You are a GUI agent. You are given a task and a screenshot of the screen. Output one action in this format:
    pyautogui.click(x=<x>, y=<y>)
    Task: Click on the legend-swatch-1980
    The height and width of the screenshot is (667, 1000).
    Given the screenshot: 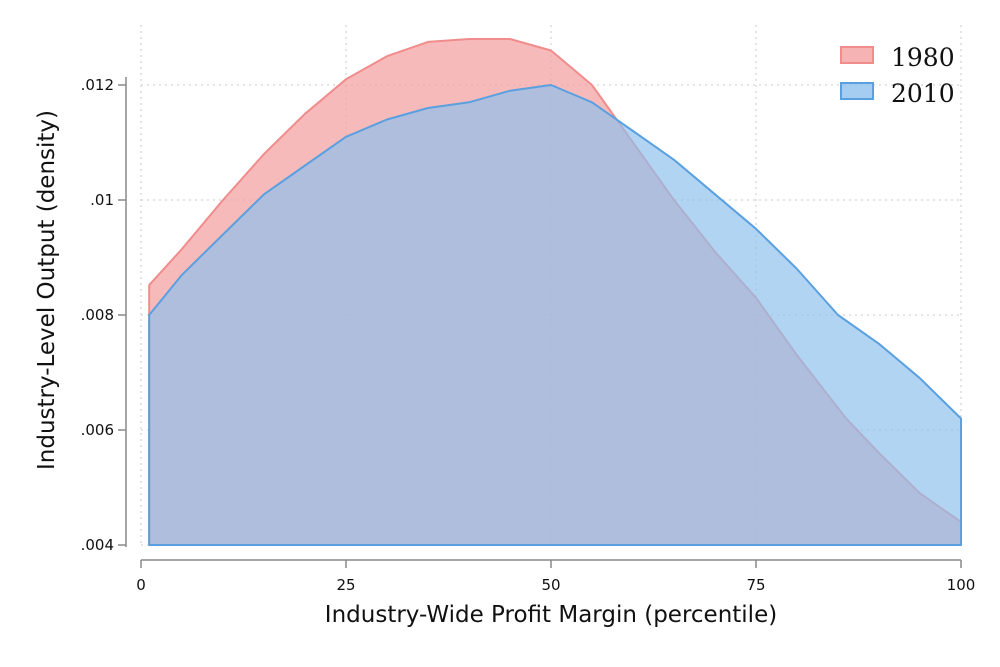 What is the action you would take?
    pyautogui.click(x=857, y=55)
    